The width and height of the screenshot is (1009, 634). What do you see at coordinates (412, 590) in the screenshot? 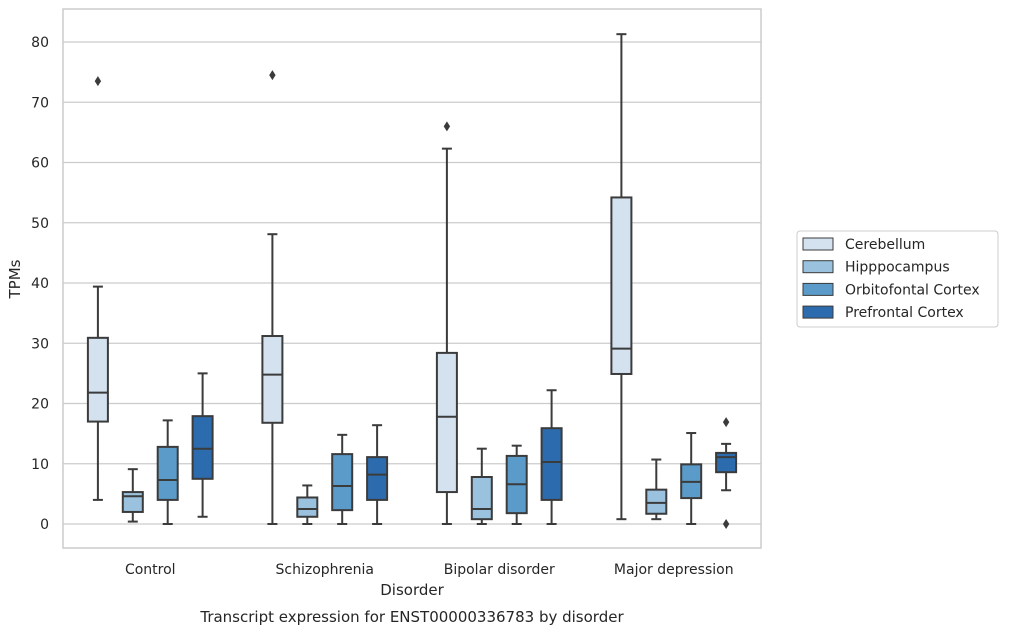
I see `x-axis-title: Disorder` at bounding box center [412, 590].